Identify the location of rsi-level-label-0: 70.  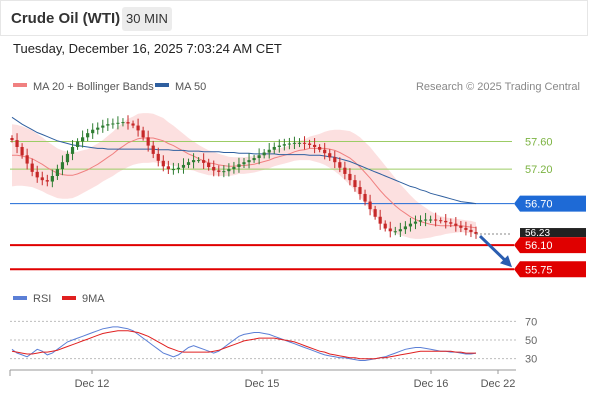
(531, 322).